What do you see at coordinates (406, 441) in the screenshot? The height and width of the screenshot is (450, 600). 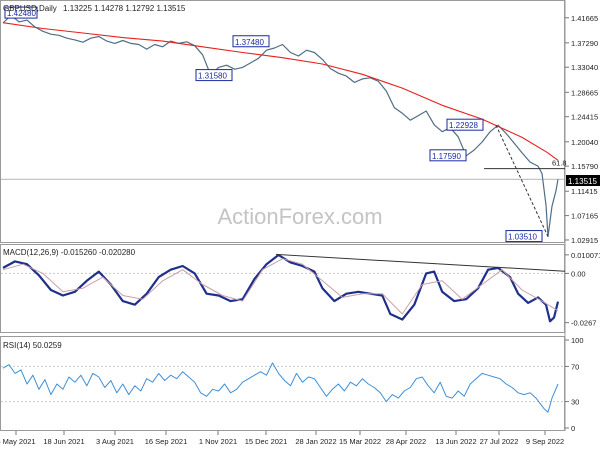 I see `x-tick-label: 28 Apr 2022` at bounding box center [406, 441].